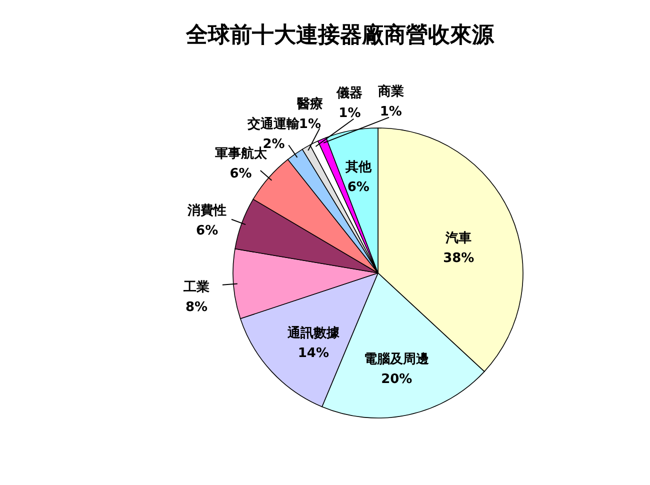 The height and width of the screenshot is (485, 650). What do you see at coordinates (309, 104) in the screenshot?
I see `slice-label: 醫療` at bounding box center [309, 104].